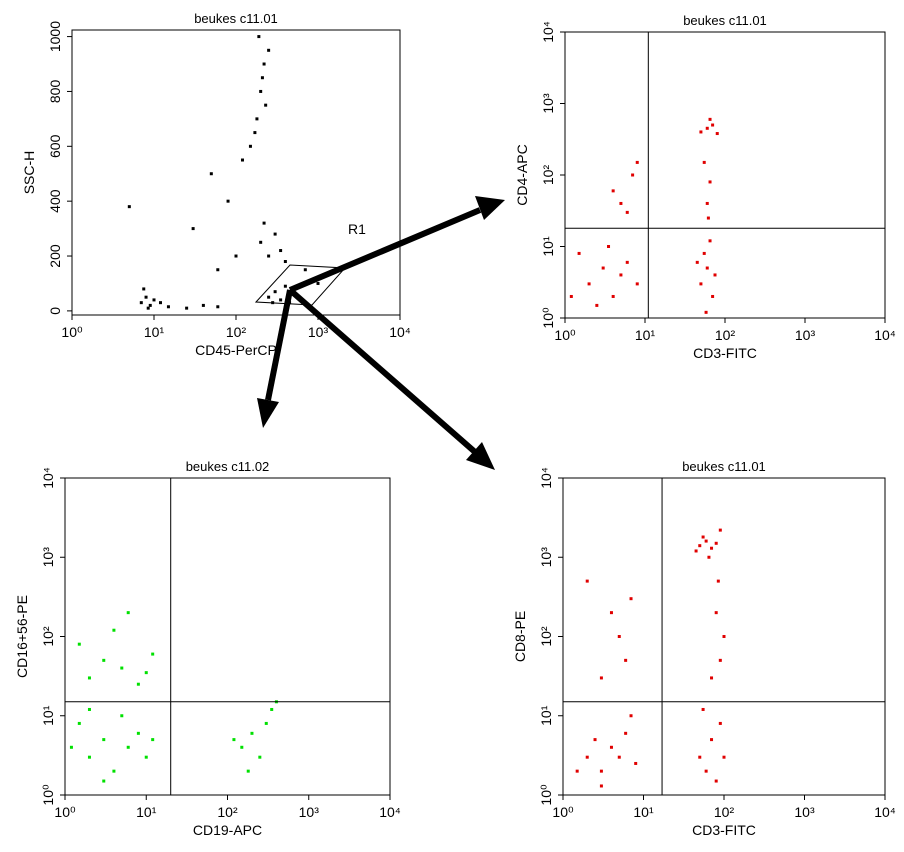 Image resolution: width=904 pixels, height=852 pixels. I want to click on y-tick-label: 10⁰, so click(48, 795).